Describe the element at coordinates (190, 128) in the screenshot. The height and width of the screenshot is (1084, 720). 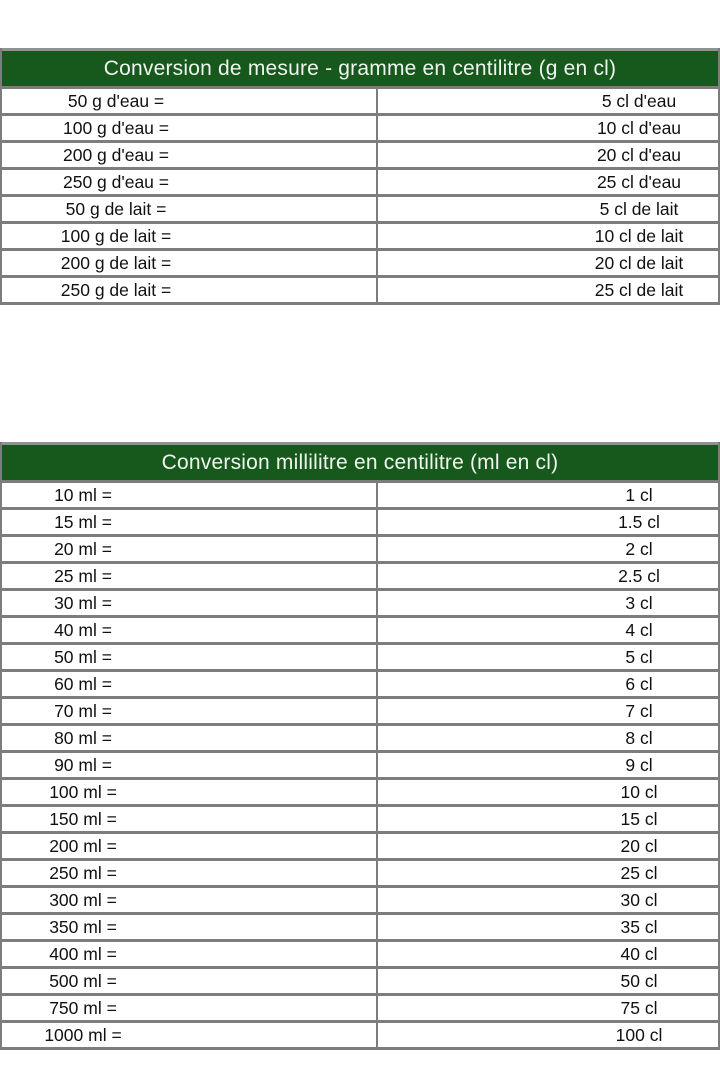
I see `quantity-cell: 100 g d'eau =` at that location.